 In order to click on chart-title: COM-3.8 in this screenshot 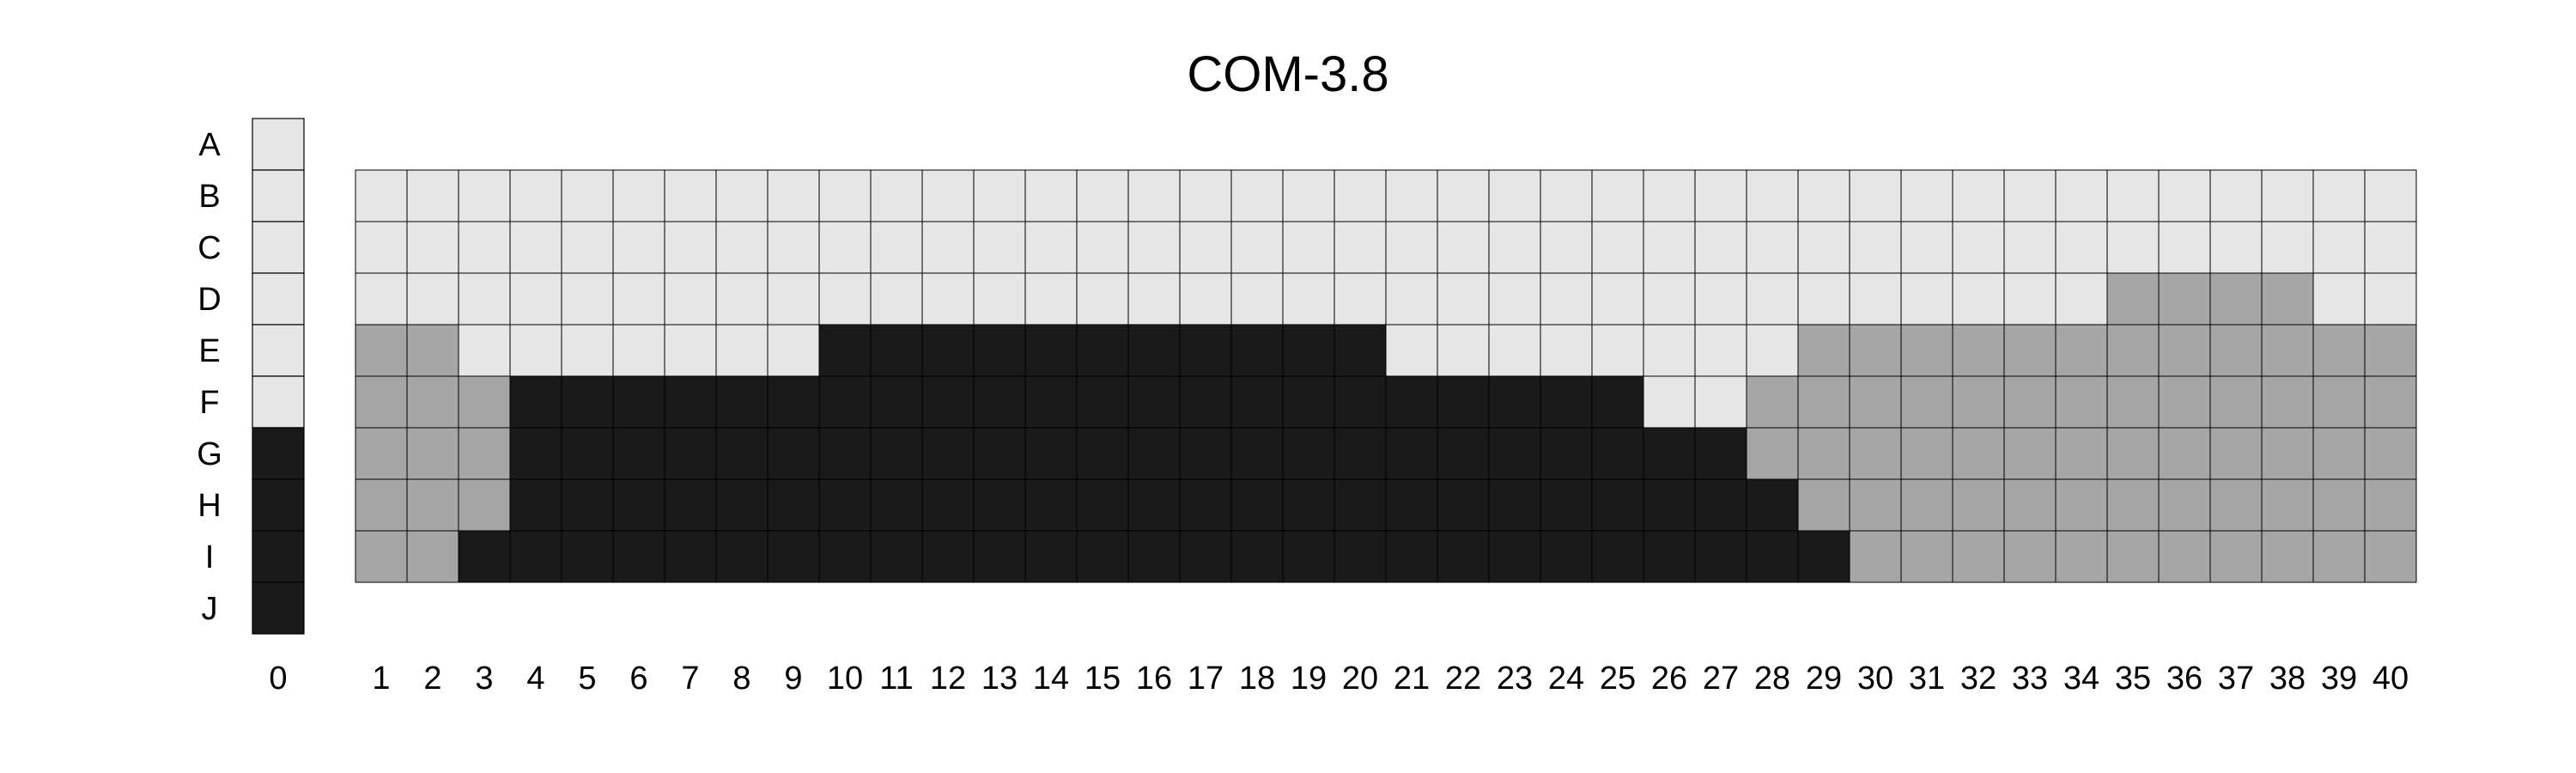, I will do `click(1288, 74)`.